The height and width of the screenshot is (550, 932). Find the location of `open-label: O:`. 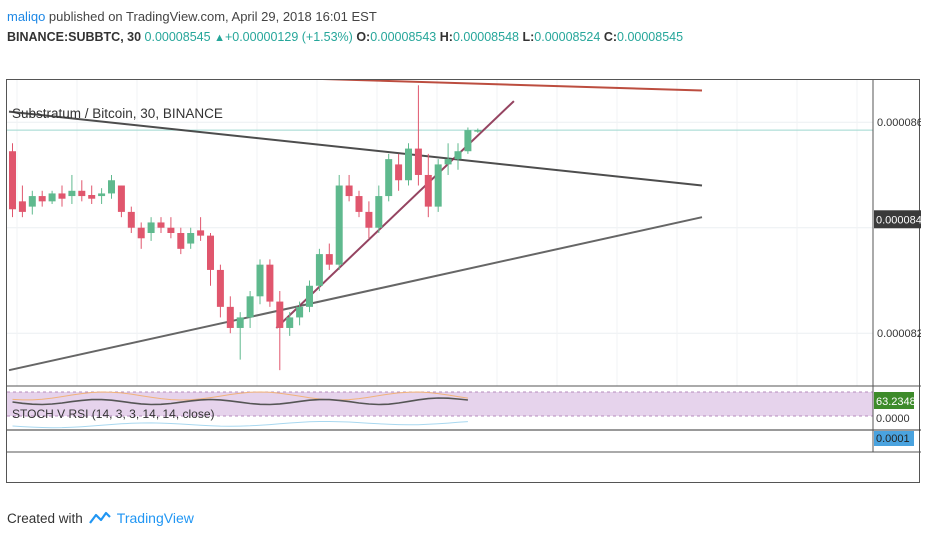

open-label: O: is located at coordinates (363, 37).